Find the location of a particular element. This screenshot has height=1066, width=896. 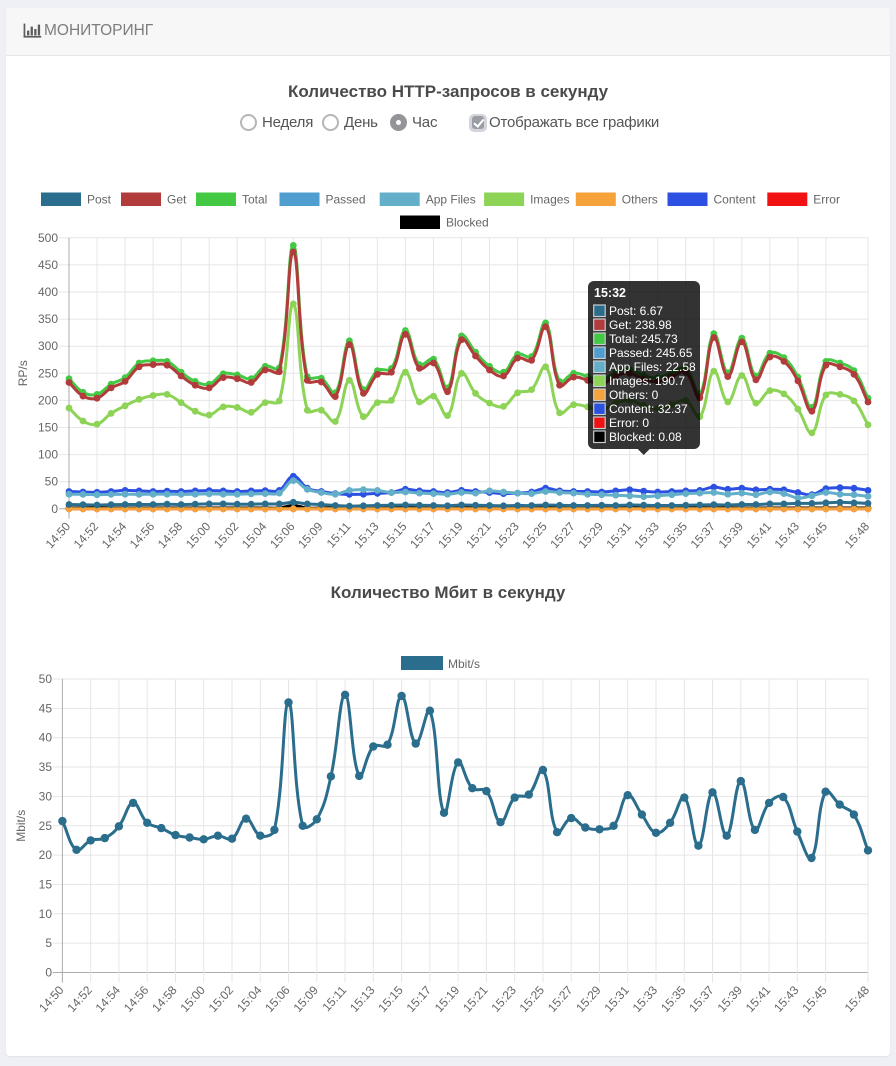

svg-text: Others is located at coordinates (640, 200).